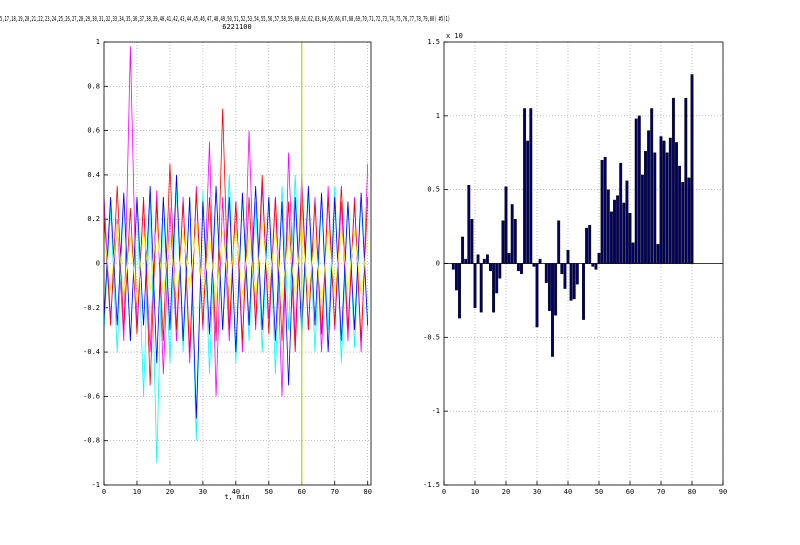 The height and width of the screenshot is (545, 800). I want to click on y-tick-label: 0.2, so click(93, 219).